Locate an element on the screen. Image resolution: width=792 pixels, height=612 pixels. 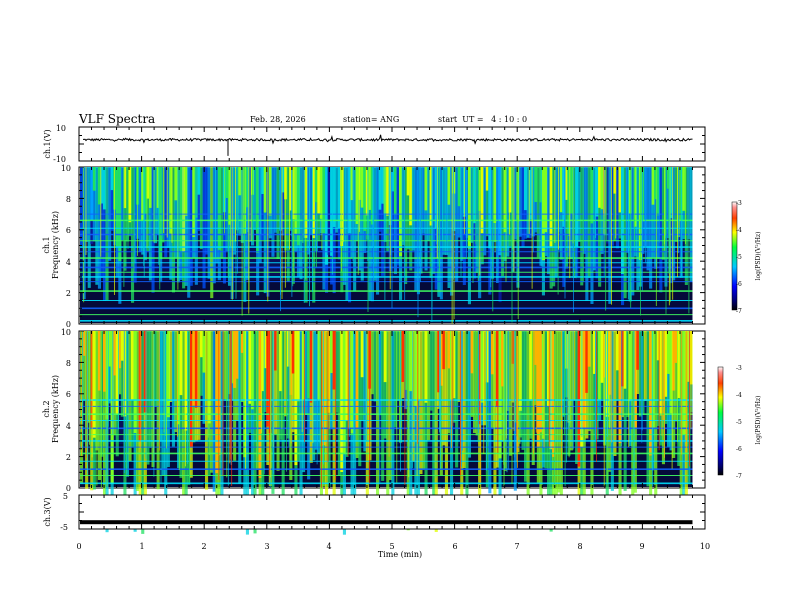
ch3-ytick-bottom: -5 is located at coordinates (64, 527).